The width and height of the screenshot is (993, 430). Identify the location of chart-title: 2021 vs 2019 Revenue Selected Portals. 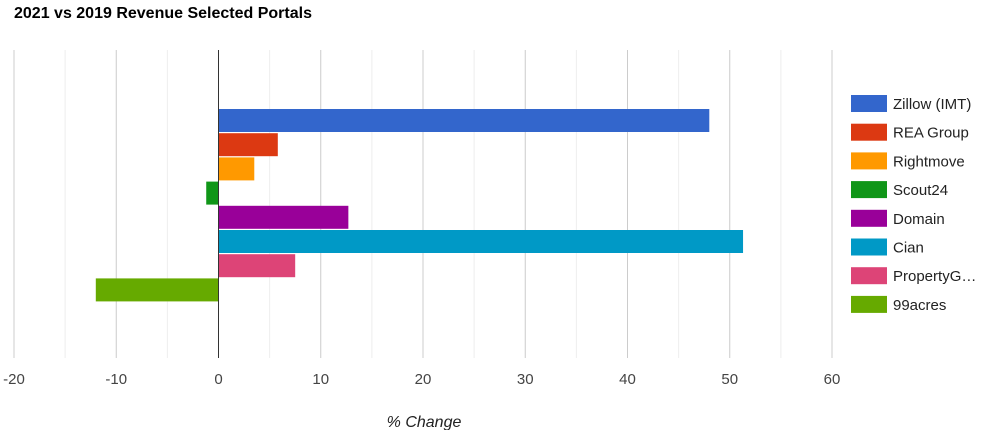
(163, 13).